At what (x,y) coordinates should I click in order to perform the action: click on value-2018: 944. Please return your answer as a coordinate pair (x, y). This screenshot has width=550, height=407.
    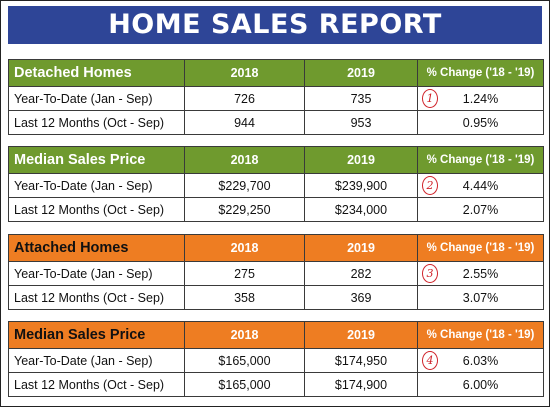
    Looking at the image, I should click on (244, 122).